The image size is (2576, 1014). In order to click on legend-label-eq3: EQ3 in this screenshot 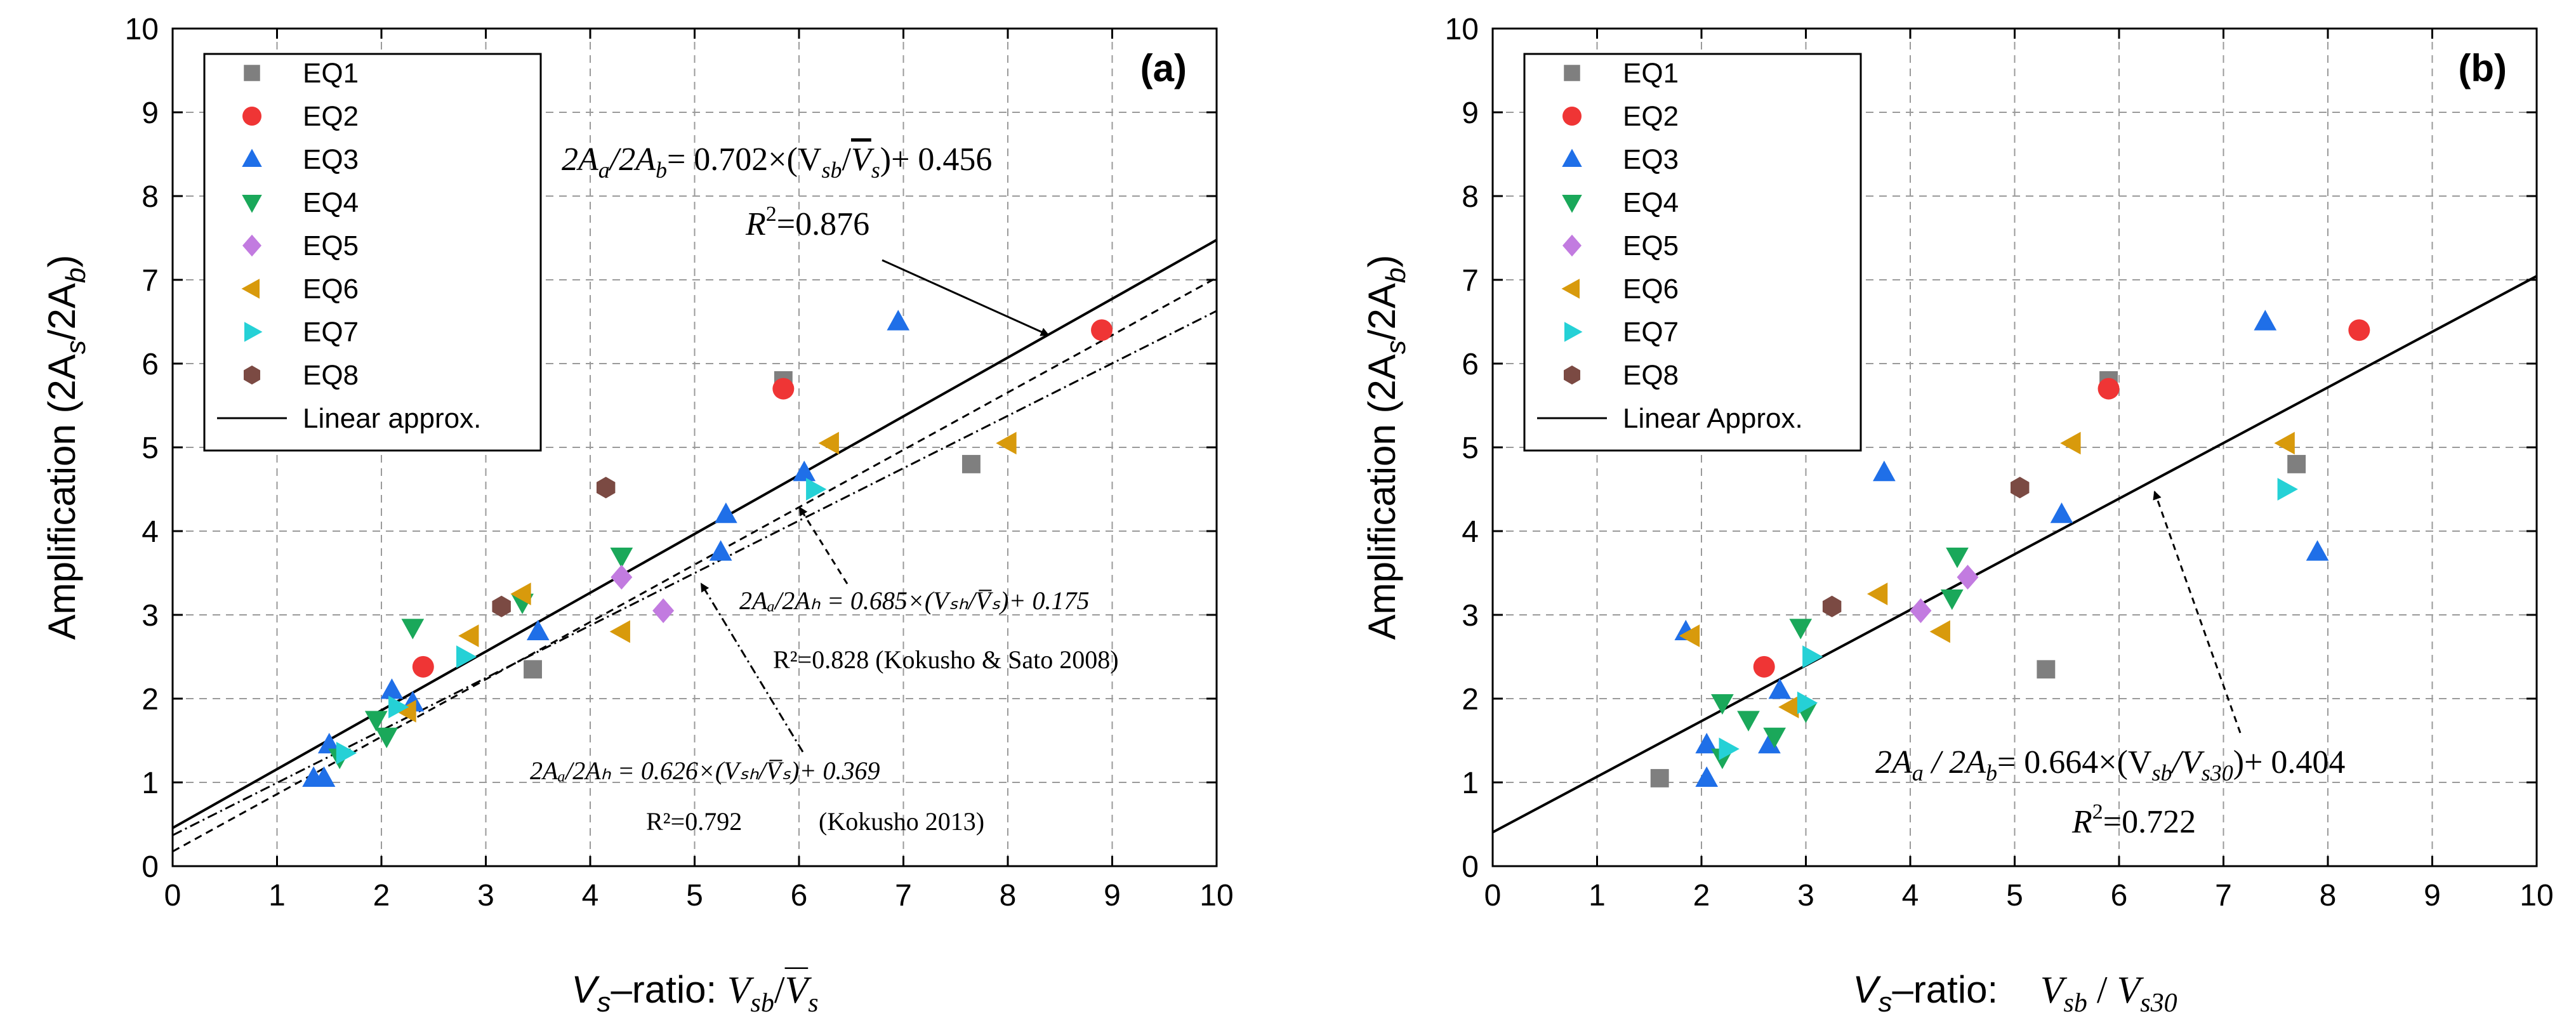, I will do `click(1651, 159)`.